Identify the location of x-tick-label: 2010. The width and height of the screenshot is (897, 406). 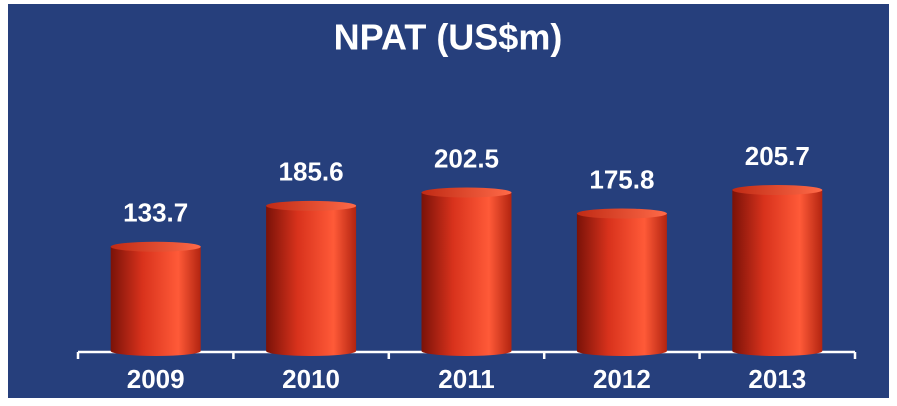
(311, 379).